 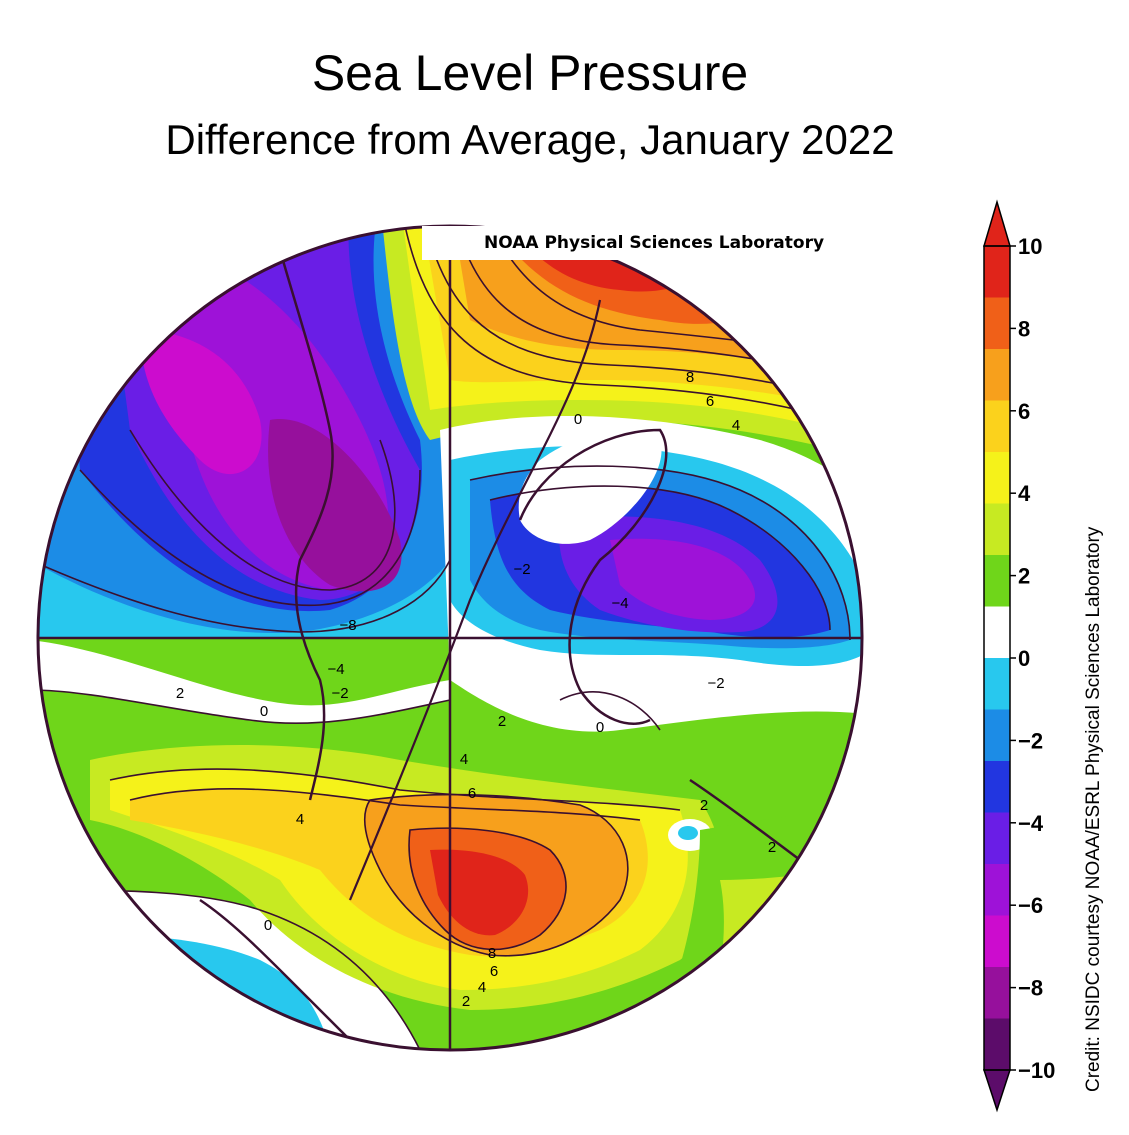 I want to click on map-subtitle: Difference from Average, January 2022, so click(x=530, y=139).